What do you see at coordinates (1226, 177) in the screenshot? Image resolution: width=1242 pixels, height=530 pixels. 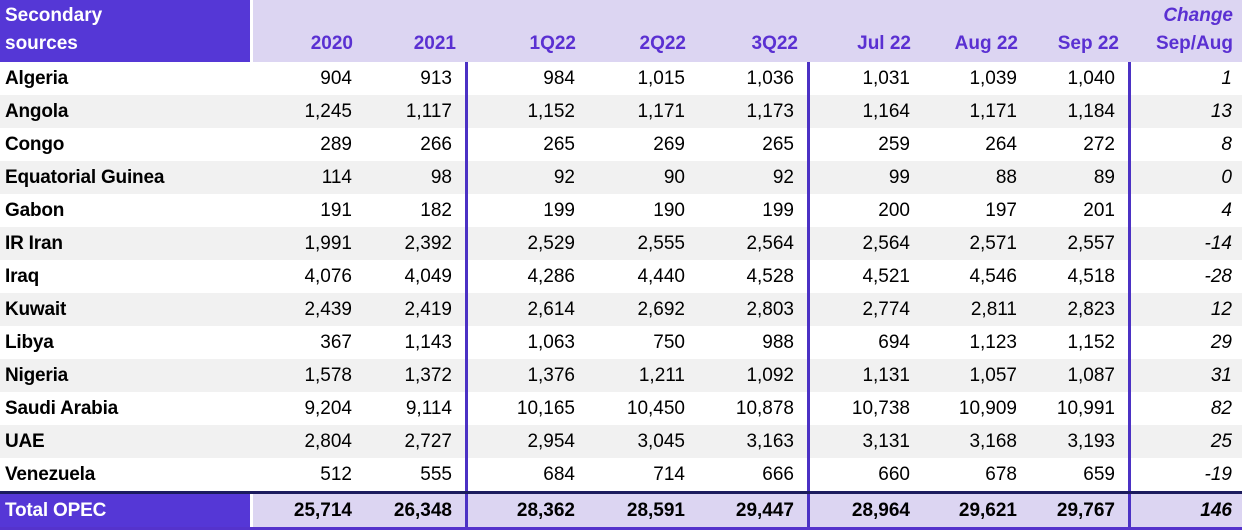 I see `change-cell: 0` at bounding box center [1226, 177].